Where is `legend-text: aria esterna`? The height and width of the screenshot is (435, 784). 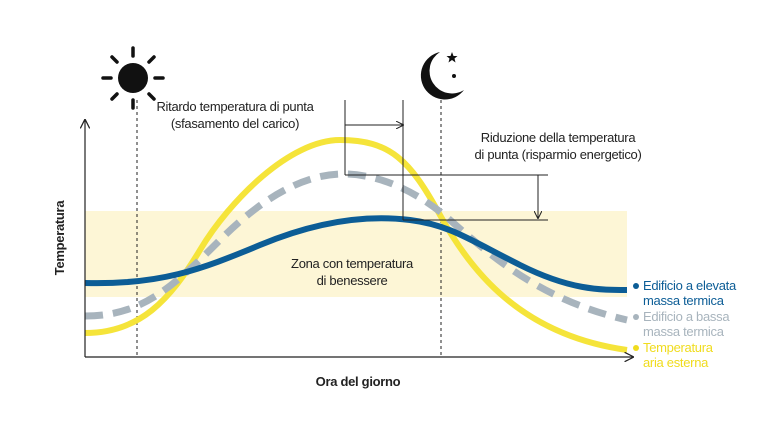 legend-text: aria esterna is located at coordinates (676, 362).